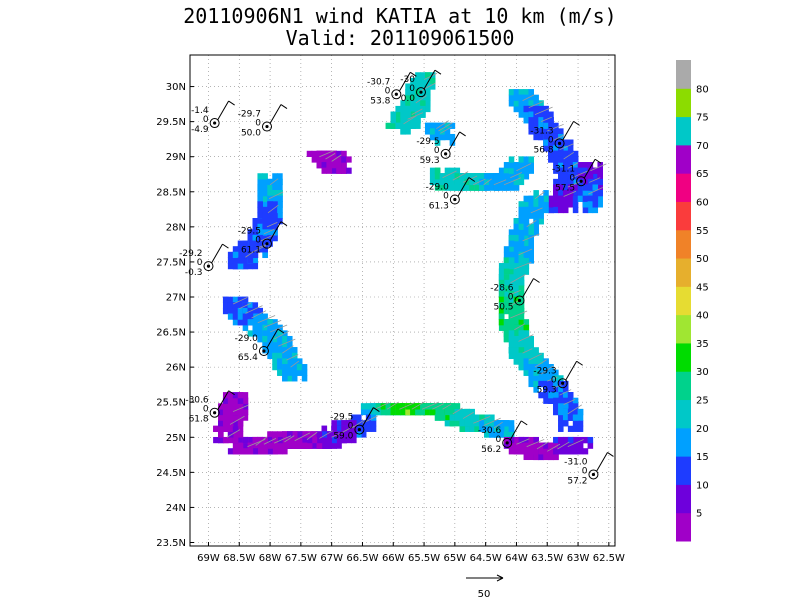  What do you see at coordinates (400, 16) in the screenshot?
I see `chart-title: 20110906N1 wind KATIA at 10 km (m/s)` at bounding box center [400, 16].